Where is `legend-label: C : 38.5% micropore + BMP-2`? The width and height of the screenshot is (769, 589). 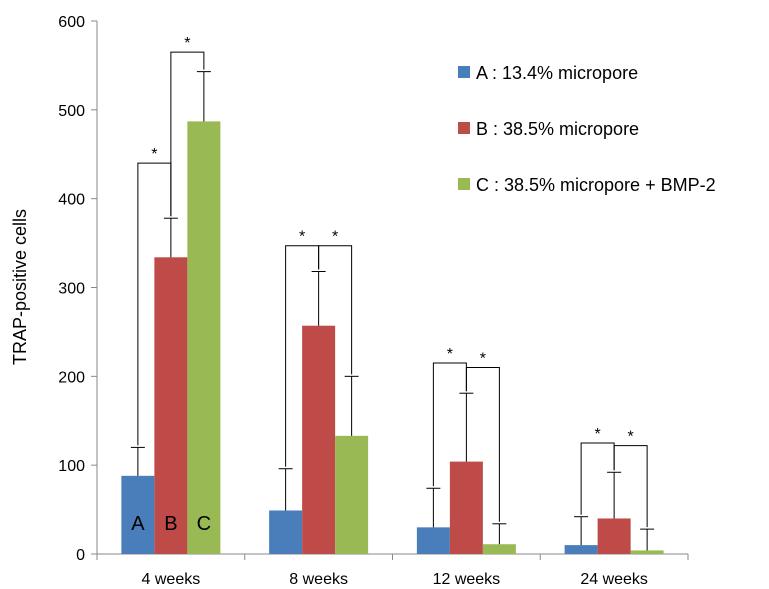 legend-label: C : 38.5% micropore + BMP-2 is located at coordinates (596, 185).